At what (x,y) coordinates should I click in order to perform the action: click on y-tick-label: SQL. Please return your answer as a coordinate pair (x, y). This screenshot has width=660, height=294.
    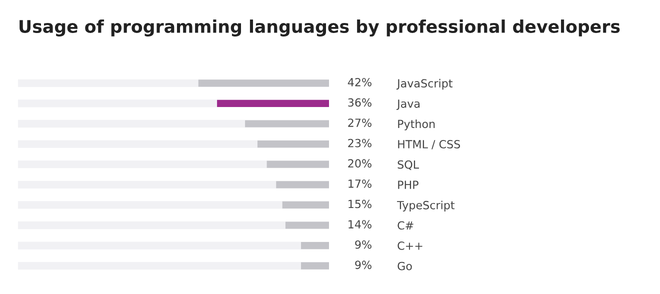
    Looking at the image, I should click on (408, 165).